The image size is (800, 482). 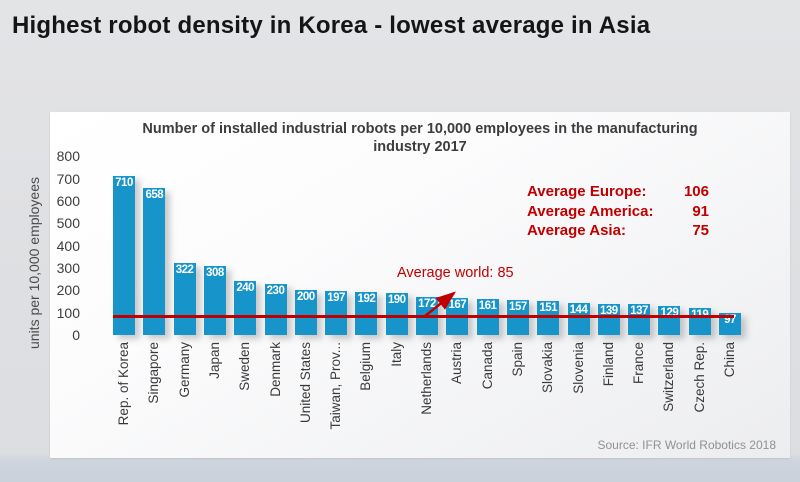 I want to click on bar-value-label: 167, so click(x=457, y=304).